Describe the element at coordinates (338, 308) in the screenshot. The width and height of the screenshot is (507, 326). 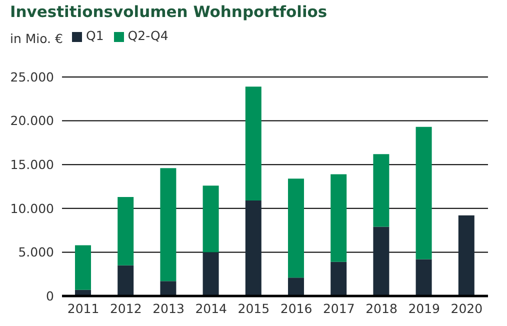
I see `x-tick-label: 2017` at that location.